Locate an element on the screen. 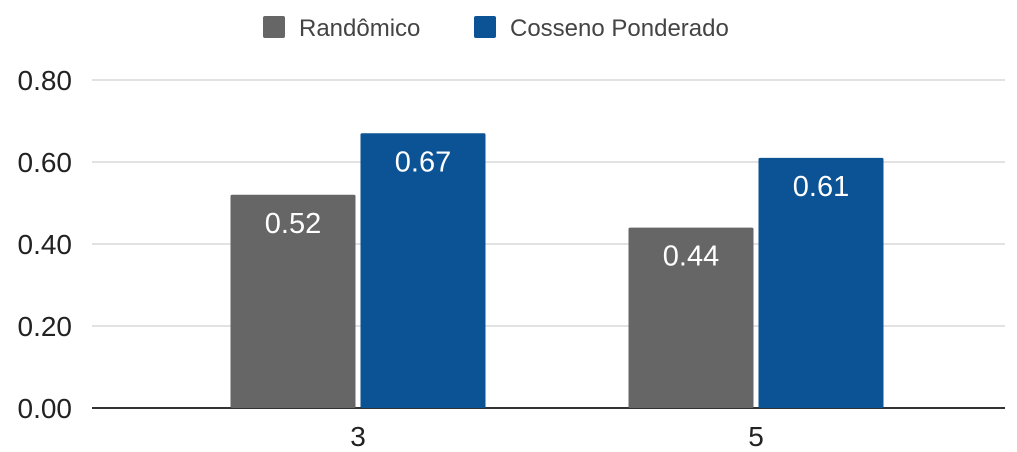 The width and height of the screenshot is (1017, 452). y-axis-ticks: 0.00 0.20 0.40 0.60 0.80 is located at coordinates (45, 244).